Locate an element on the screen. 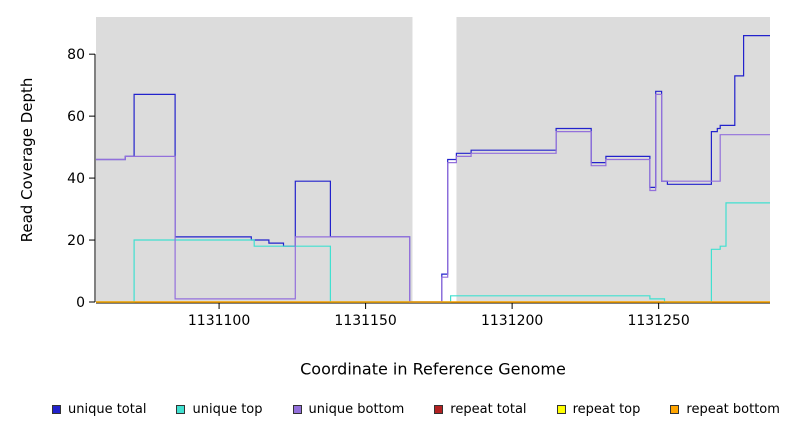  x-tick-label: 1131150 is located at coordinates (365, 321).